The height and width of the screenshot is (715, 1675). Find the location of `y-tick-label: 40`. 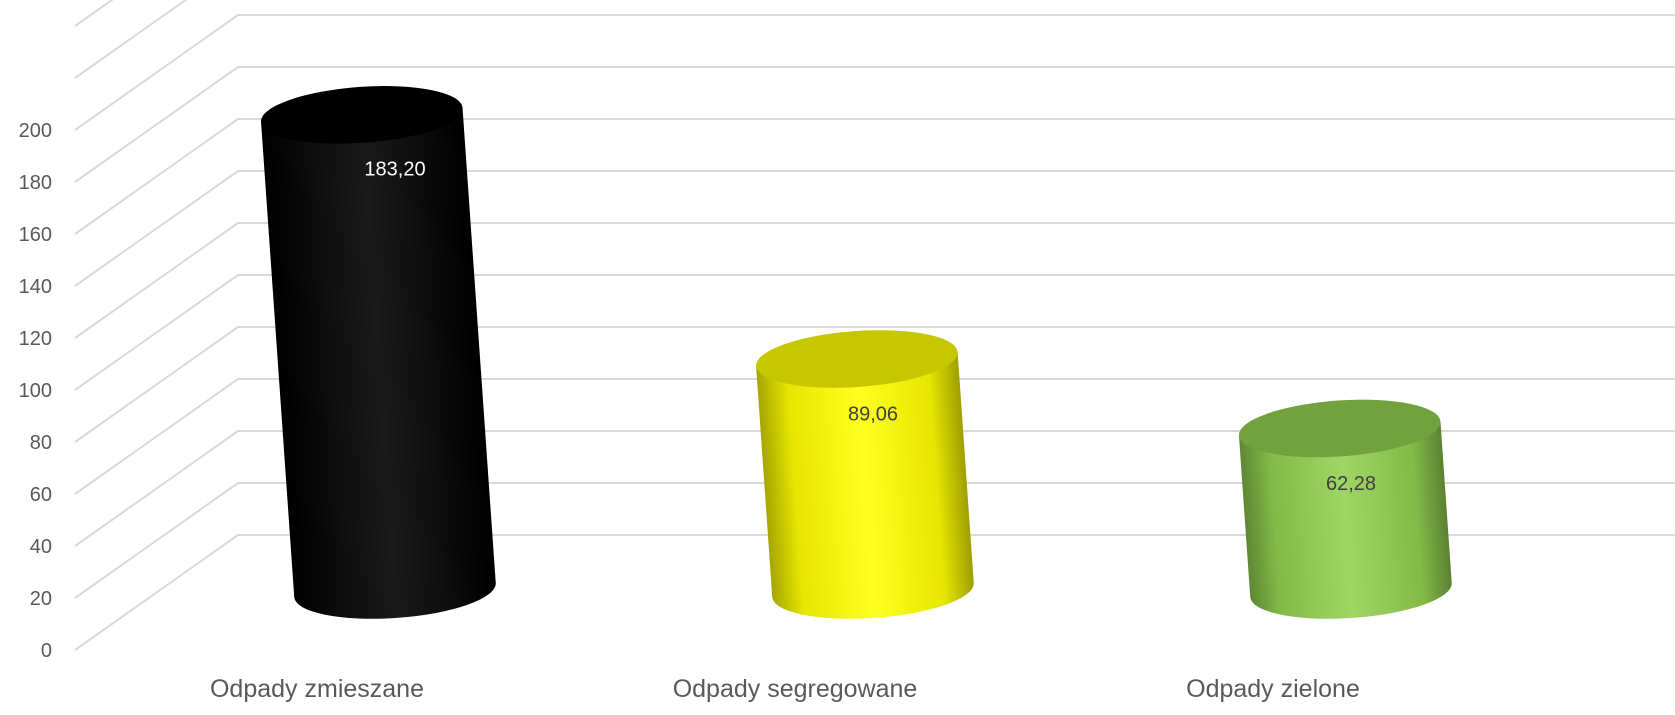

y-tick-label: 40 is located at coordinates (41, 547).